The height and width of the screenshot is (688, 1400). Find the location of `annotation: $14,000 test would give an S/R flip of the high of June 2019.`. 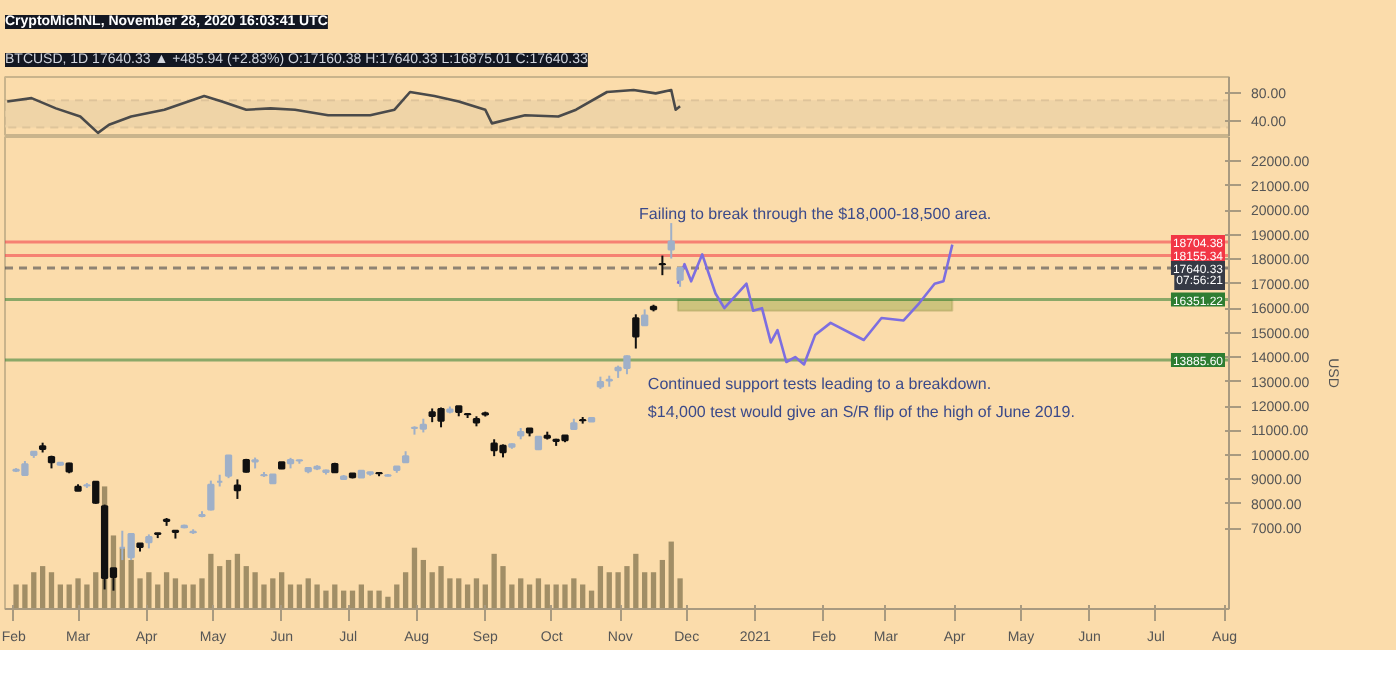

annotation: $14,000 test would give an S/R flip of the high of June 2019. is located at coordinates (861, 411).